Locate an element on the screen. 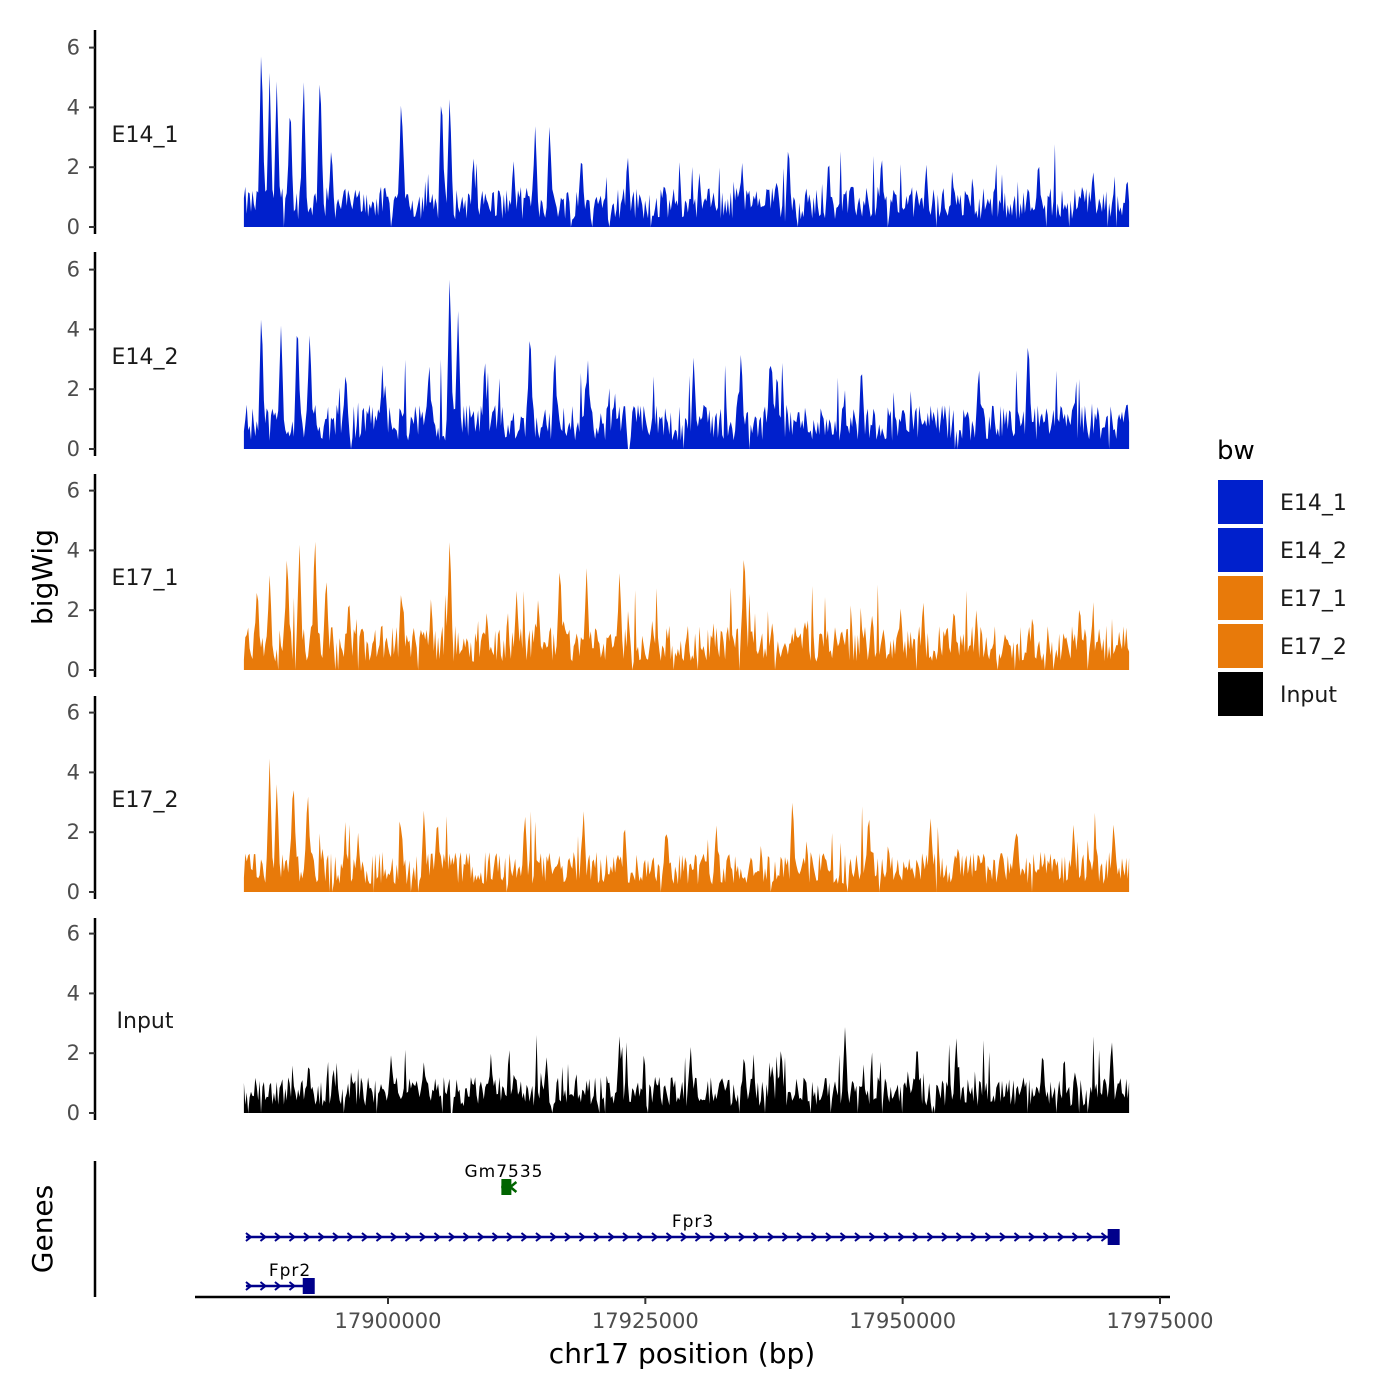 The image size is (1400, 1400). gene-fpr3: Fpr3 is located at coordinates (682, 1228).